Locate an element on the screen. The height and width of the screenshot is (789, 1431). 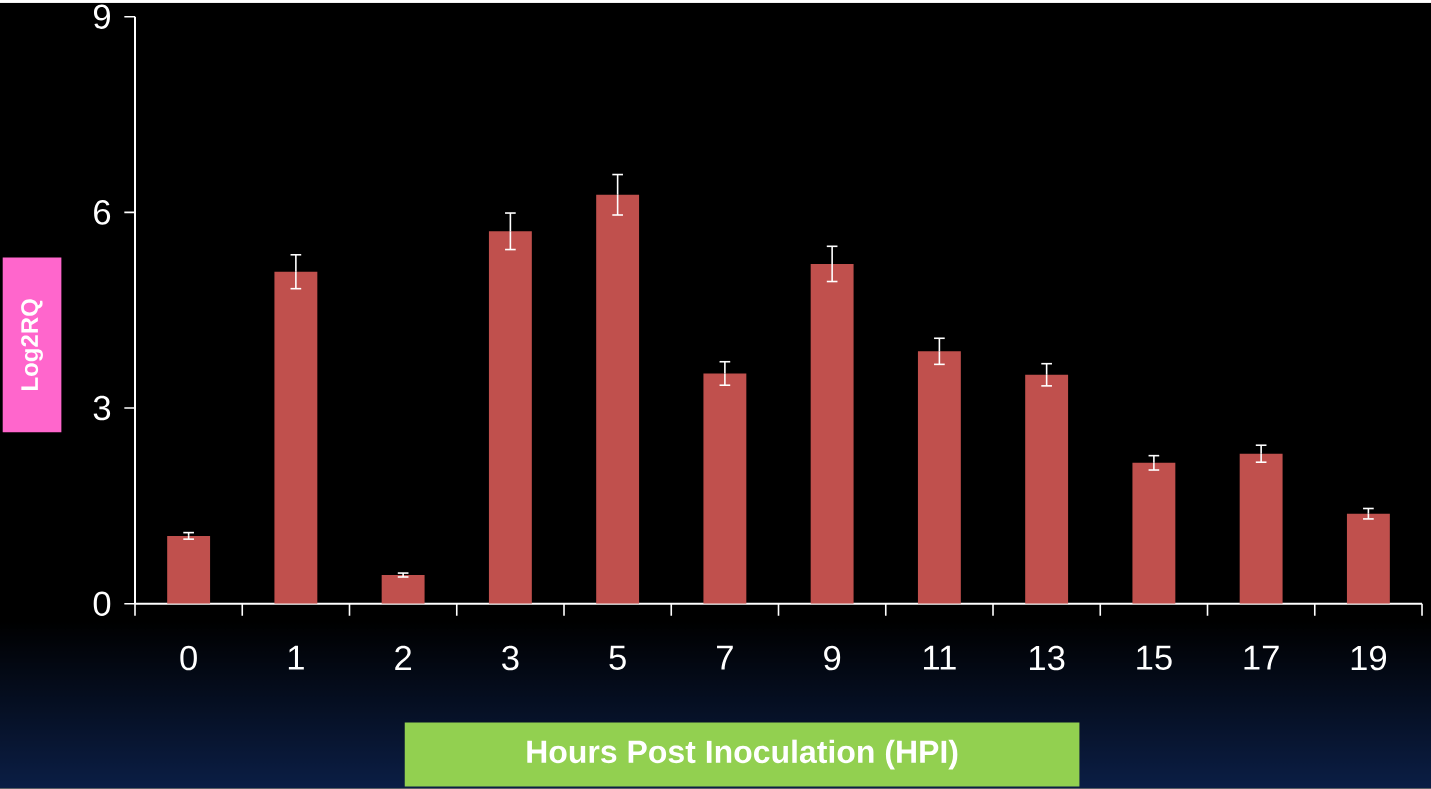
x-tick-label: 19 is located at coordinates (1369, 658).